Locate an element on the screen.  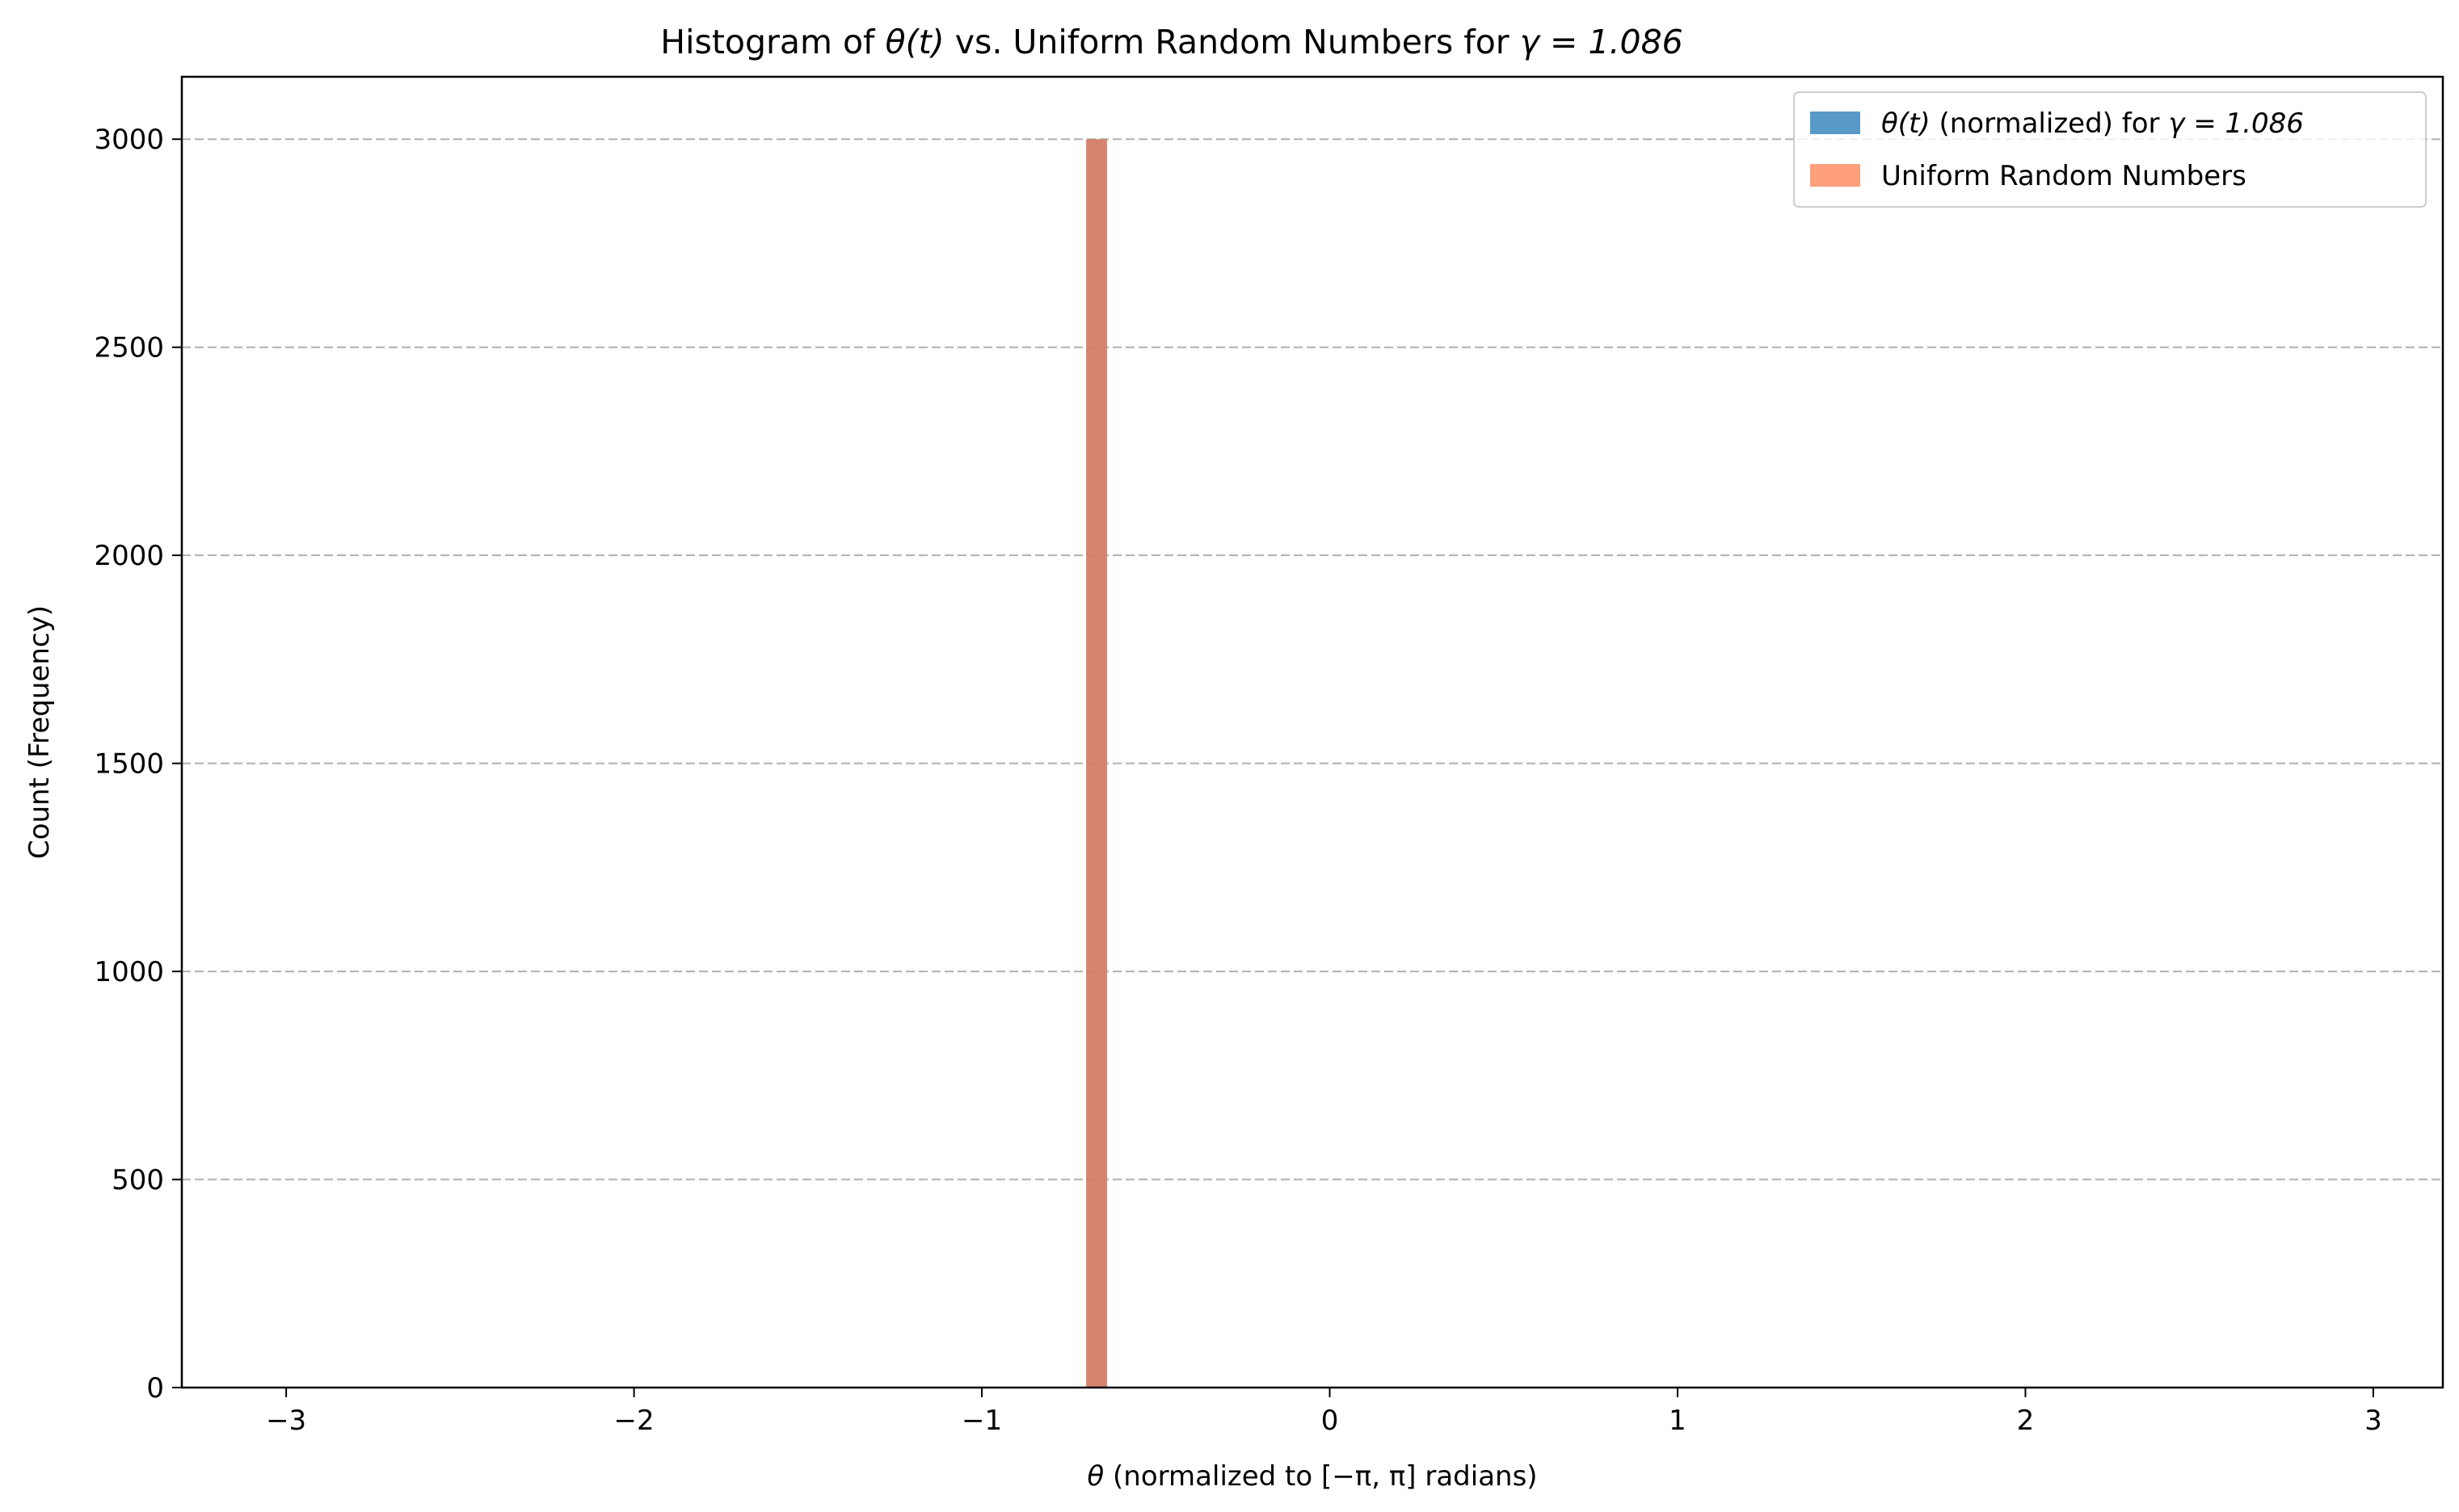
x-tick-label-3: 0 is located at coordinates (1330, 1421).